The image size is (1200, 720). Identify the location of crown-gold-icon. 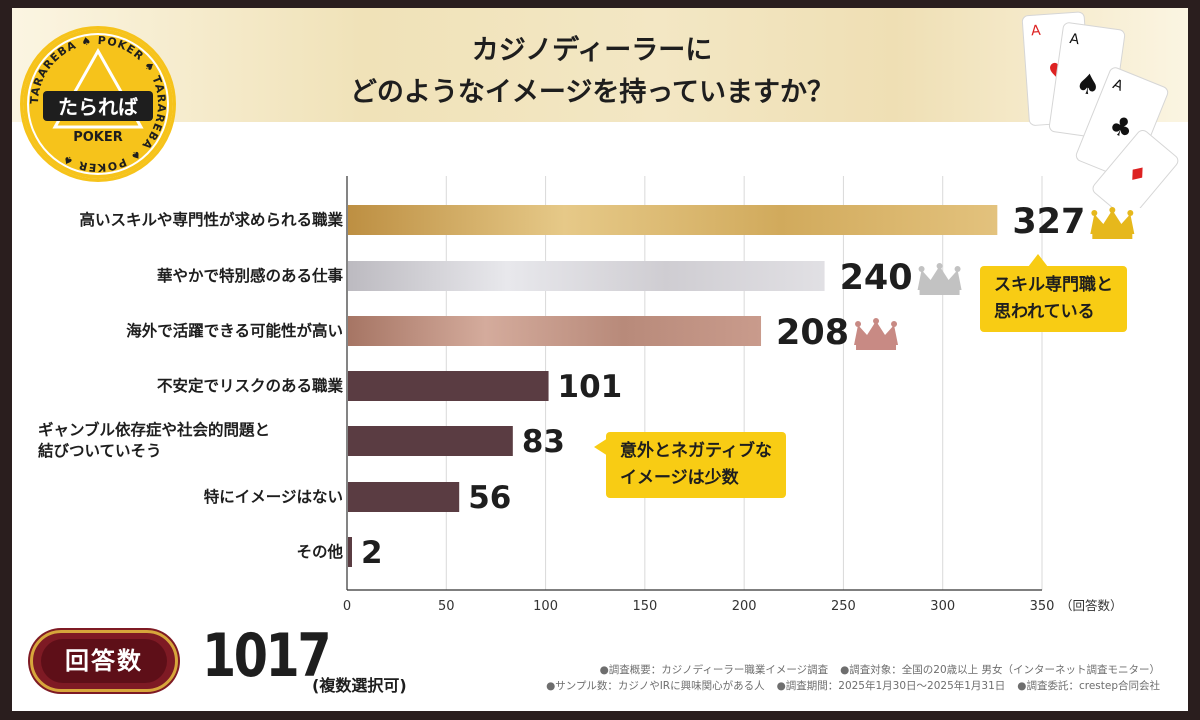
(1112, 223).